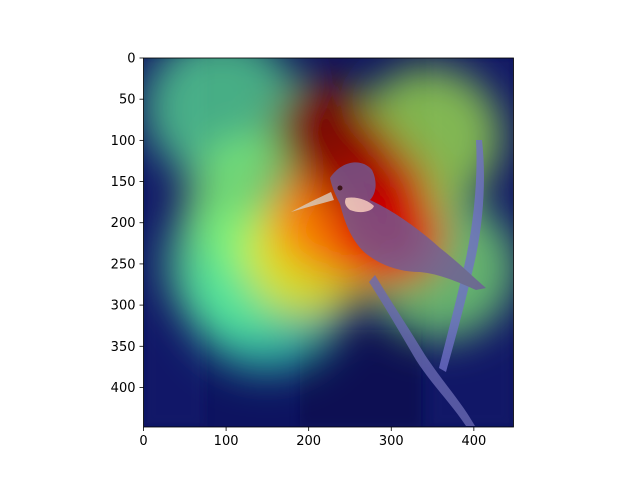 This screenshot has height=480, width=640. What do you see at coordinates (461, 256) in the screenshot?
I see `branch-vertical` at bounding box center [461, 256].